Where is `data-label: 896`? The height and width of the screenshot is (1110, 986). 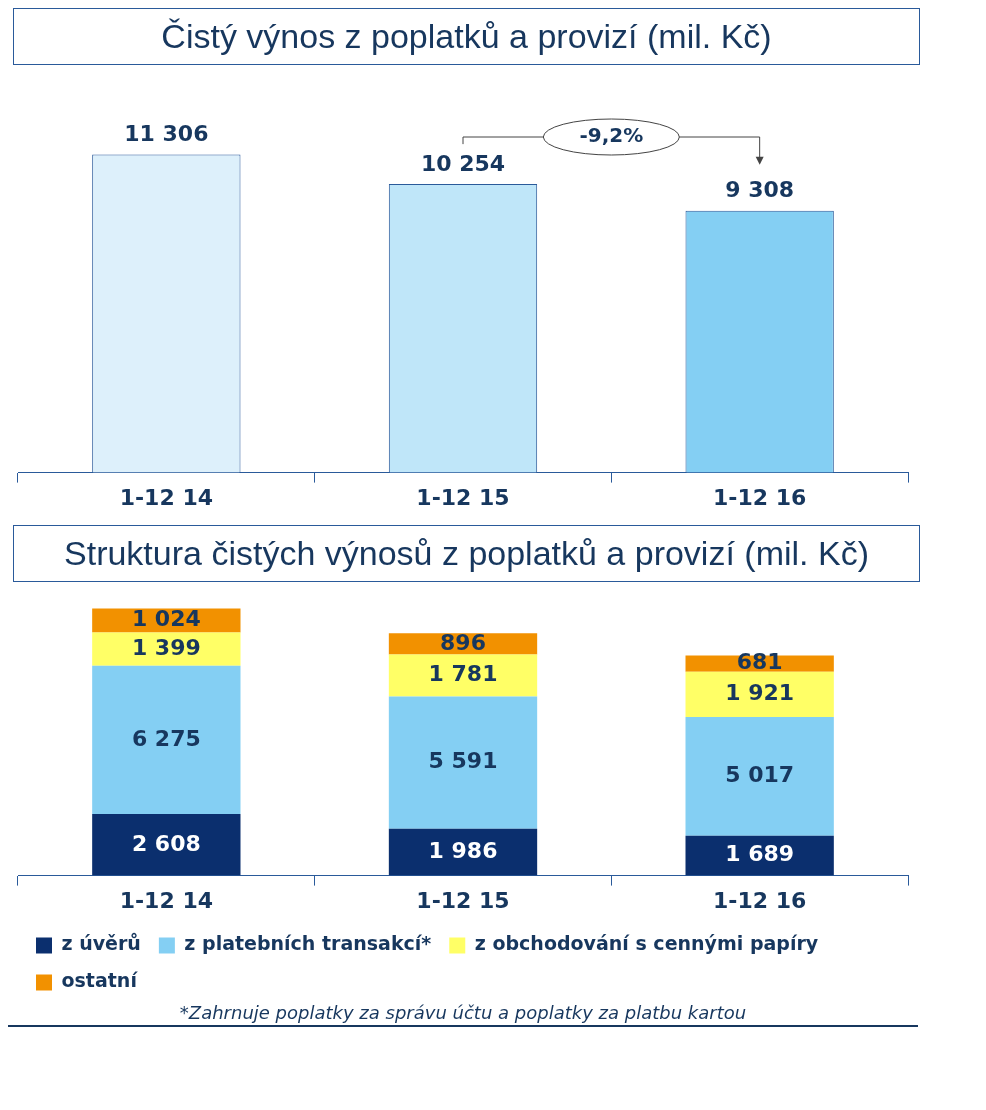 data-label: 896 is located at coordinates (463, 642).